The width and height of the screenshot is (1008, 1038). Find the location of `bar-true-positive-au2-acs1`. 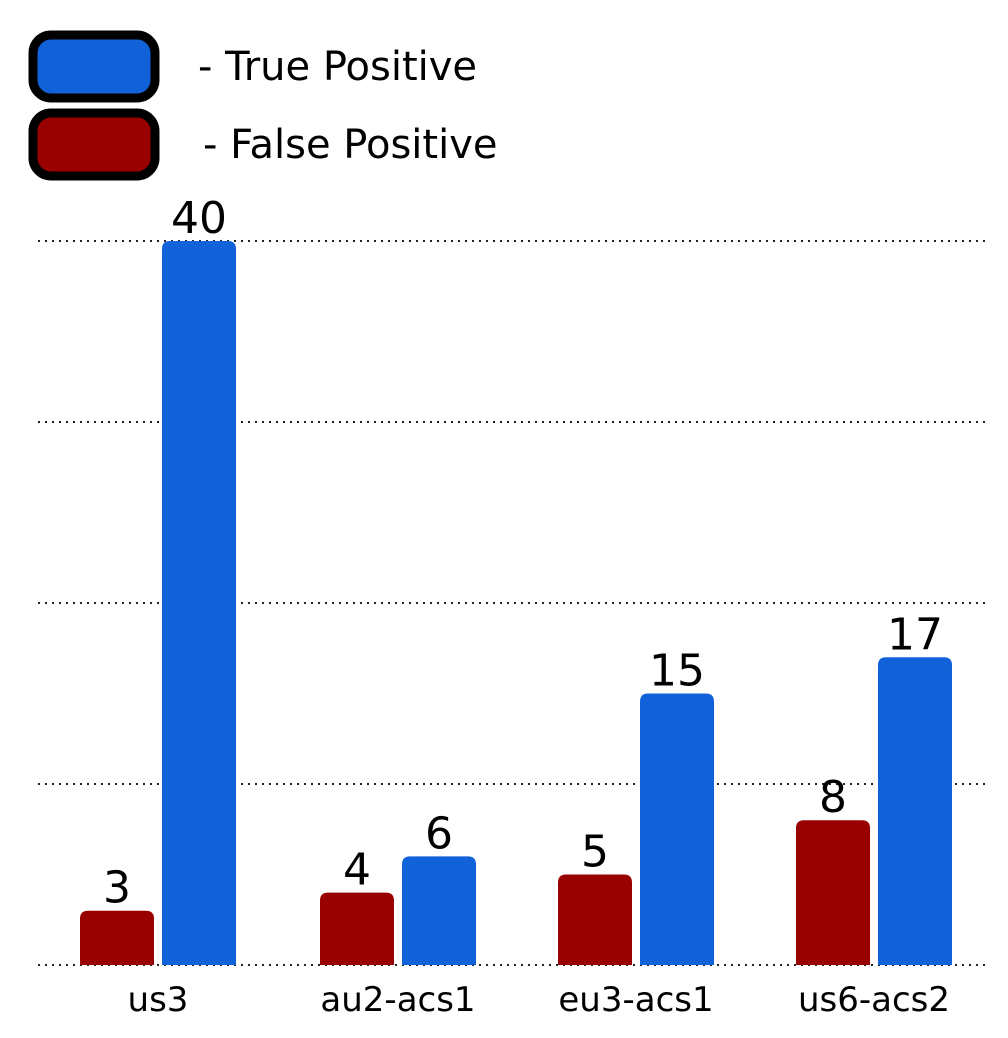

bar-true-positive-au2-acs1 is located at coordinates (439, 910).